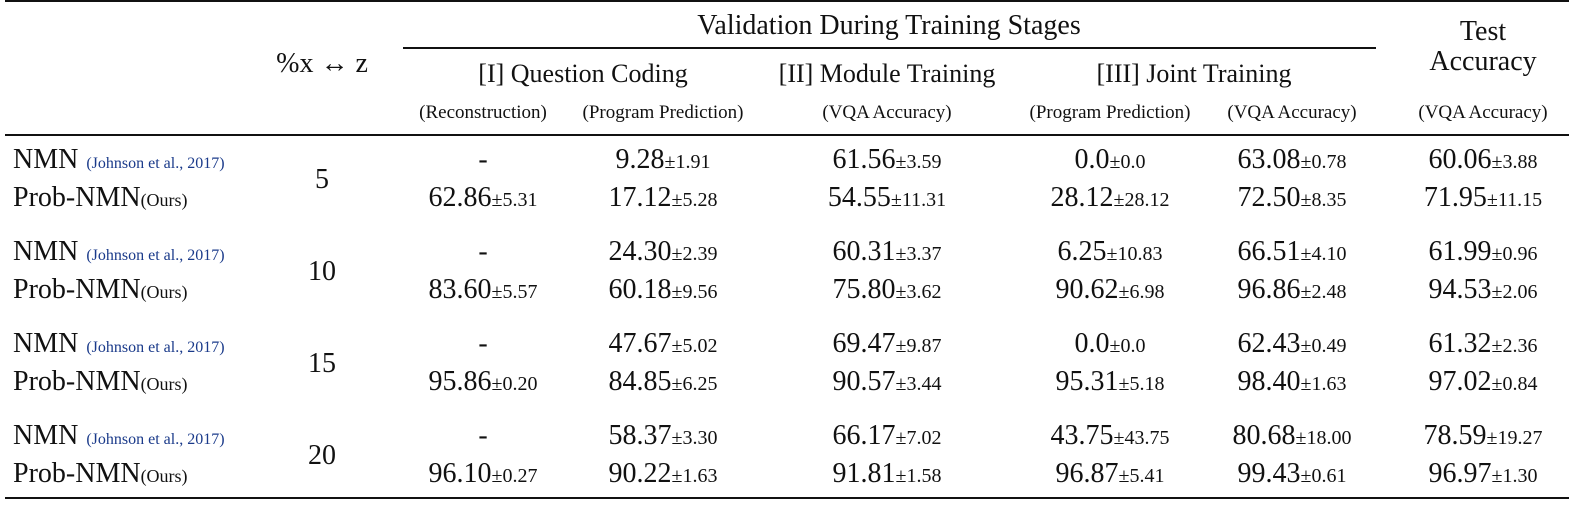 The height and width of the screenshot is (506, 1578). Describe the element at coordinates (1483, 436) in the screenshot. I see `row-nmn-test: 78.59±19.27` at that location.